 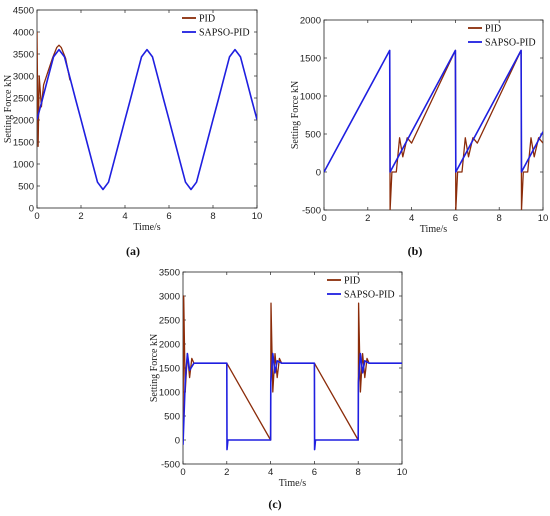 I want to click on y-tick-label: 4000, so click(x=23, y=32).